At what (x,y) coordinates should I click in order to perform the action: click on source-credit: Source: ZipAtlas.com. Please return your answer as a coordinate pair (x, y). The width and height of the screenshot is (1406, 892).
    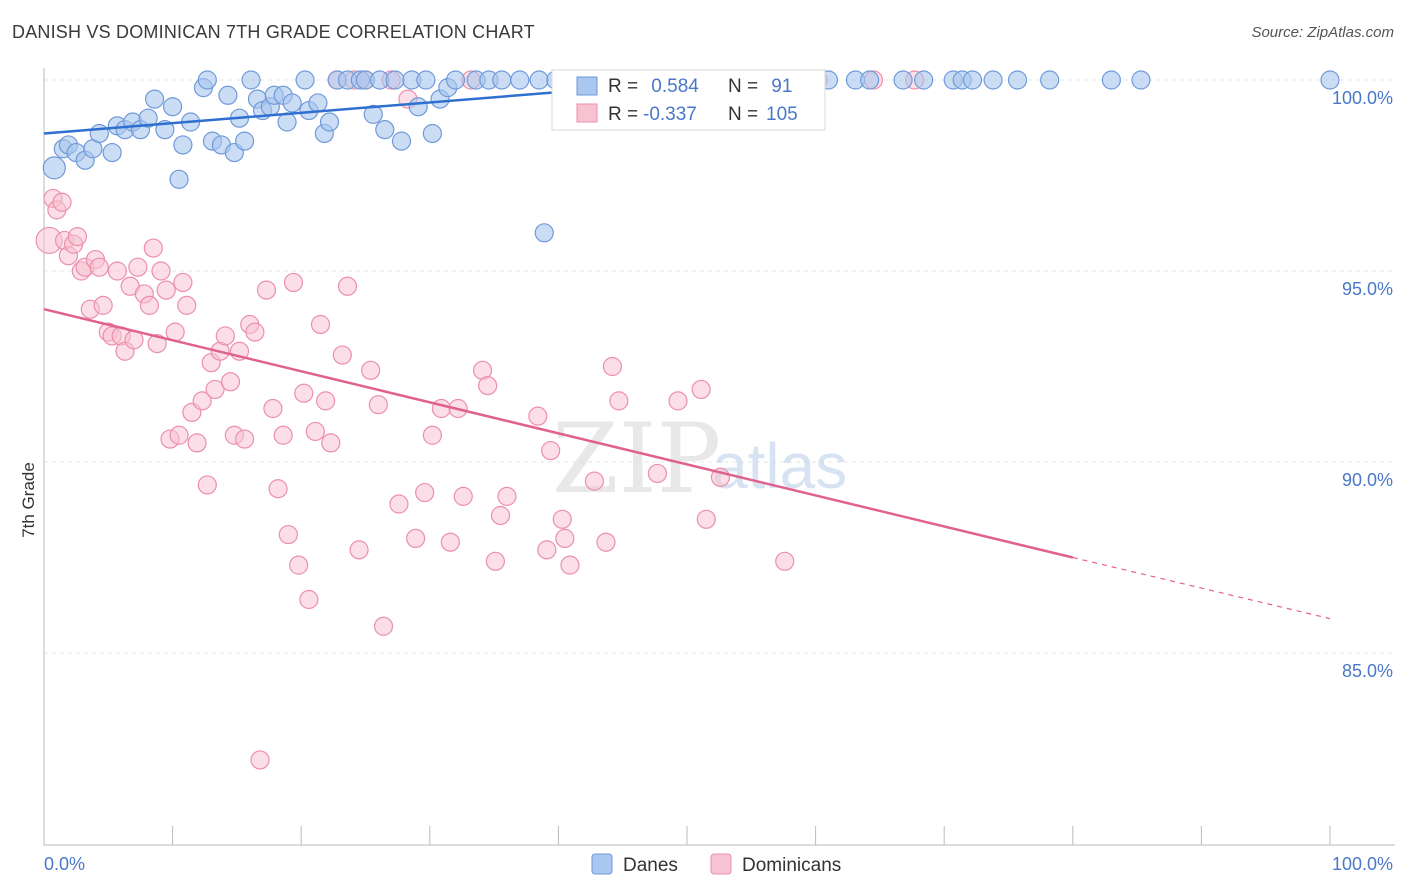
    Looking at the image, I should click on (1322, 32).